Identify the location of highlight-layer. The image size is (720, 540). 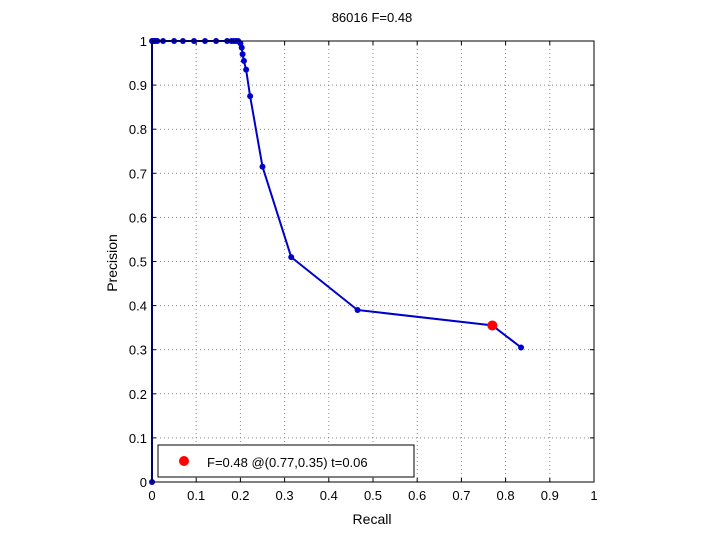
(492, 325).